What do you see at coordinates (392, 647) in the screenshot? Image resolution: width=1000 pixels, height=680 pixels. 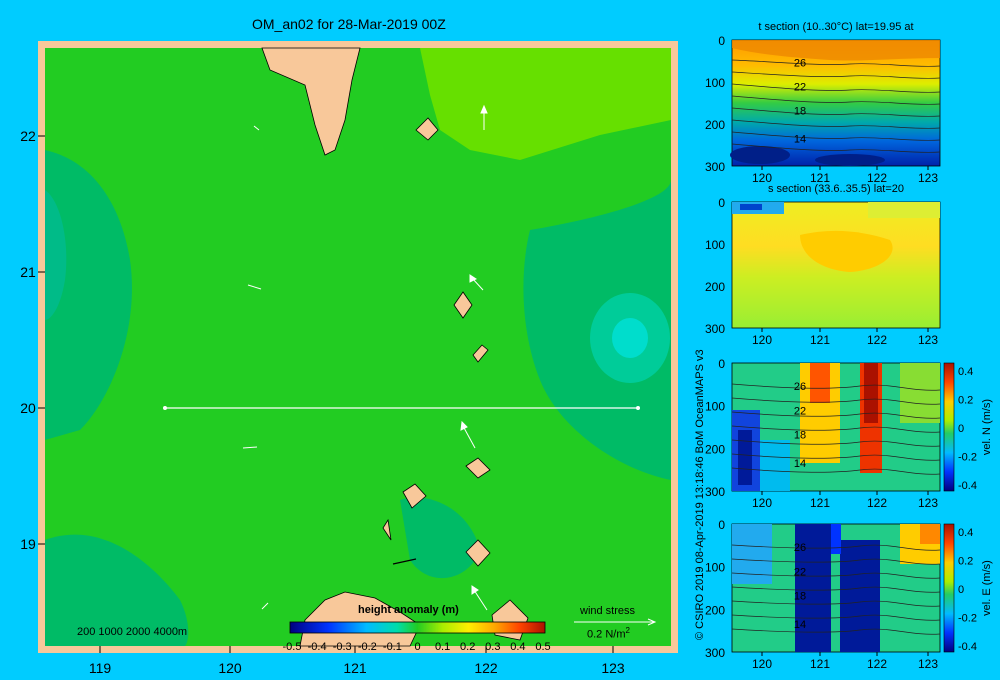 I see `colorbar-tick-label: -0.1` at bounding box center [392, 647].